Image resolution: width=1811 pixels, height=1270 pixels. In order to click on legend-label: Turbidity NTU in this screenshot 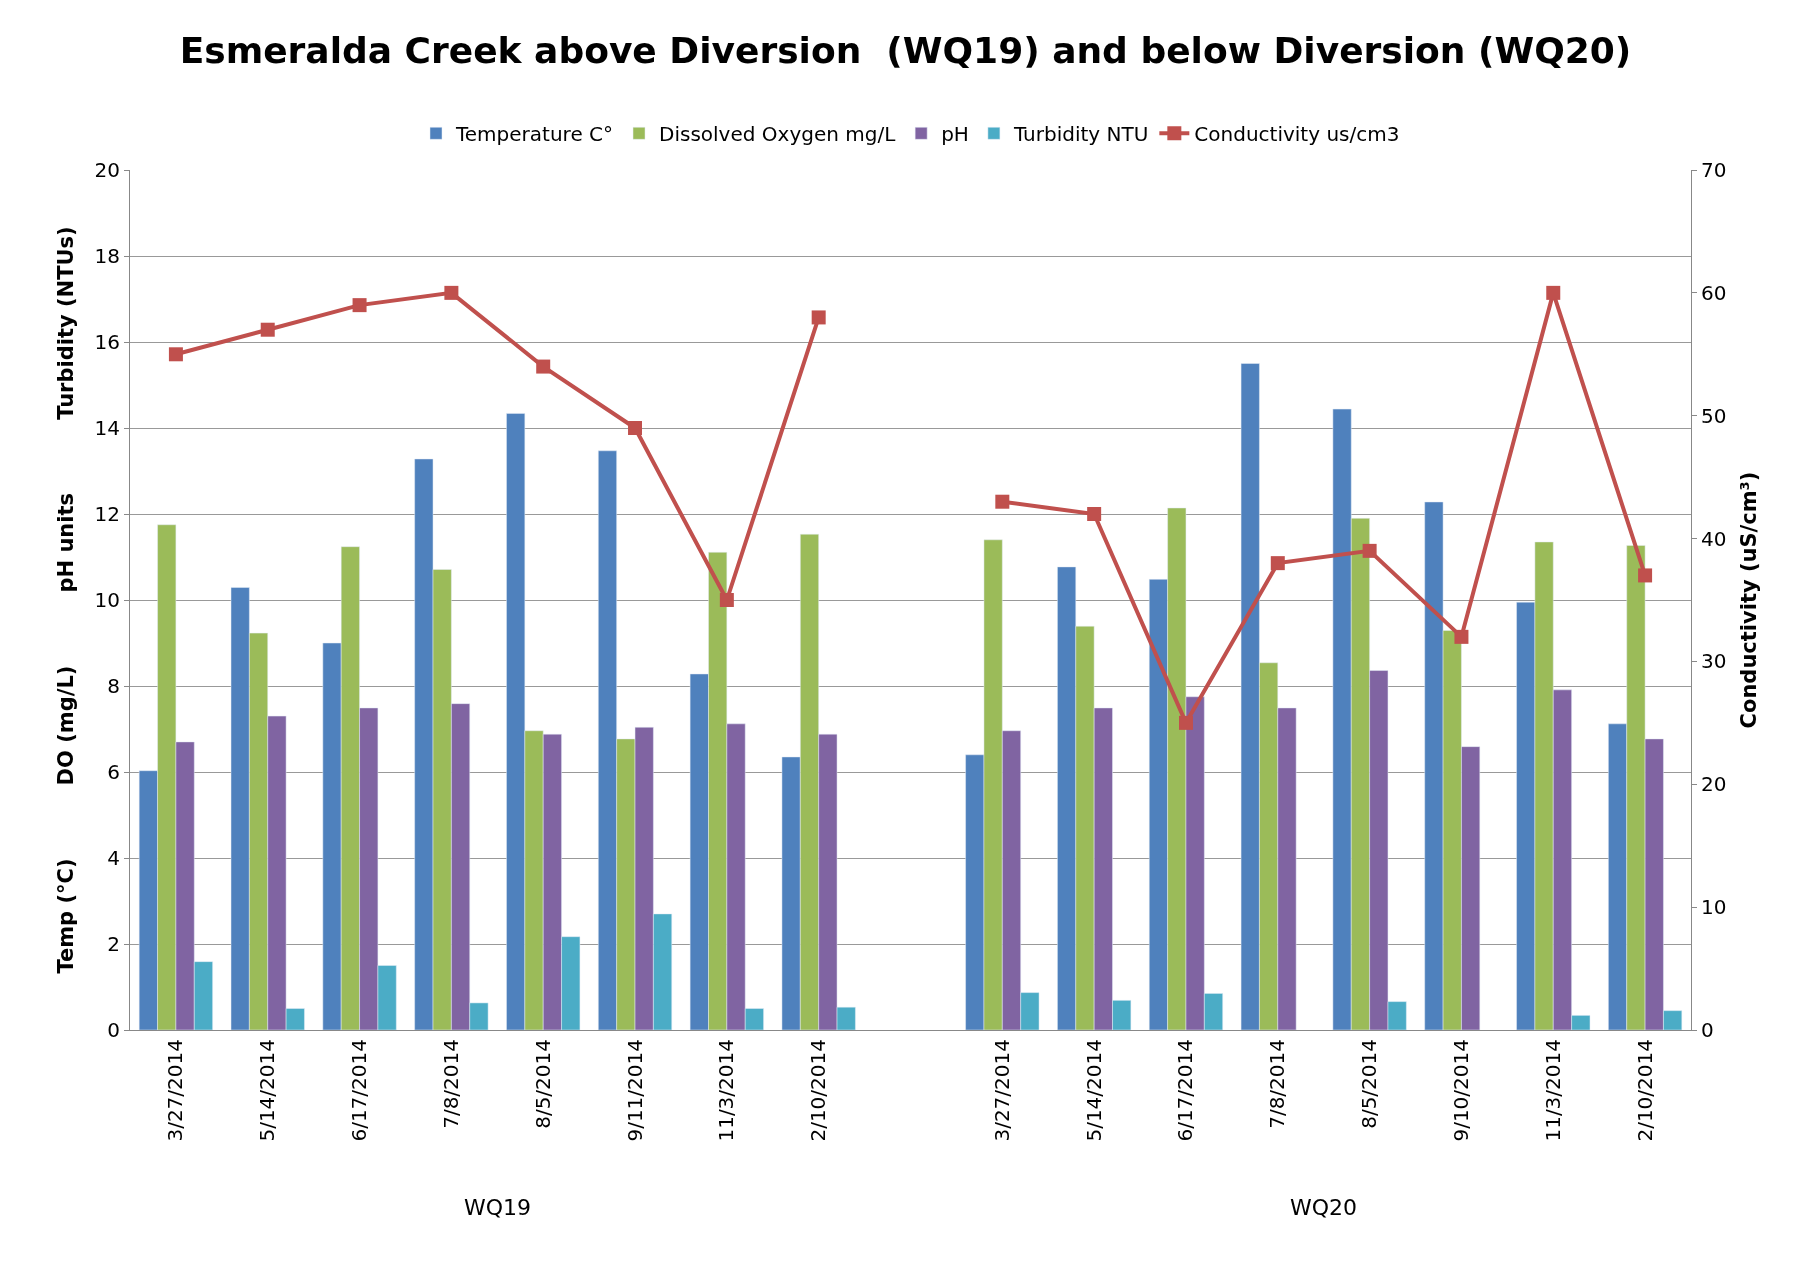, I will do `click(1080, 134)`.